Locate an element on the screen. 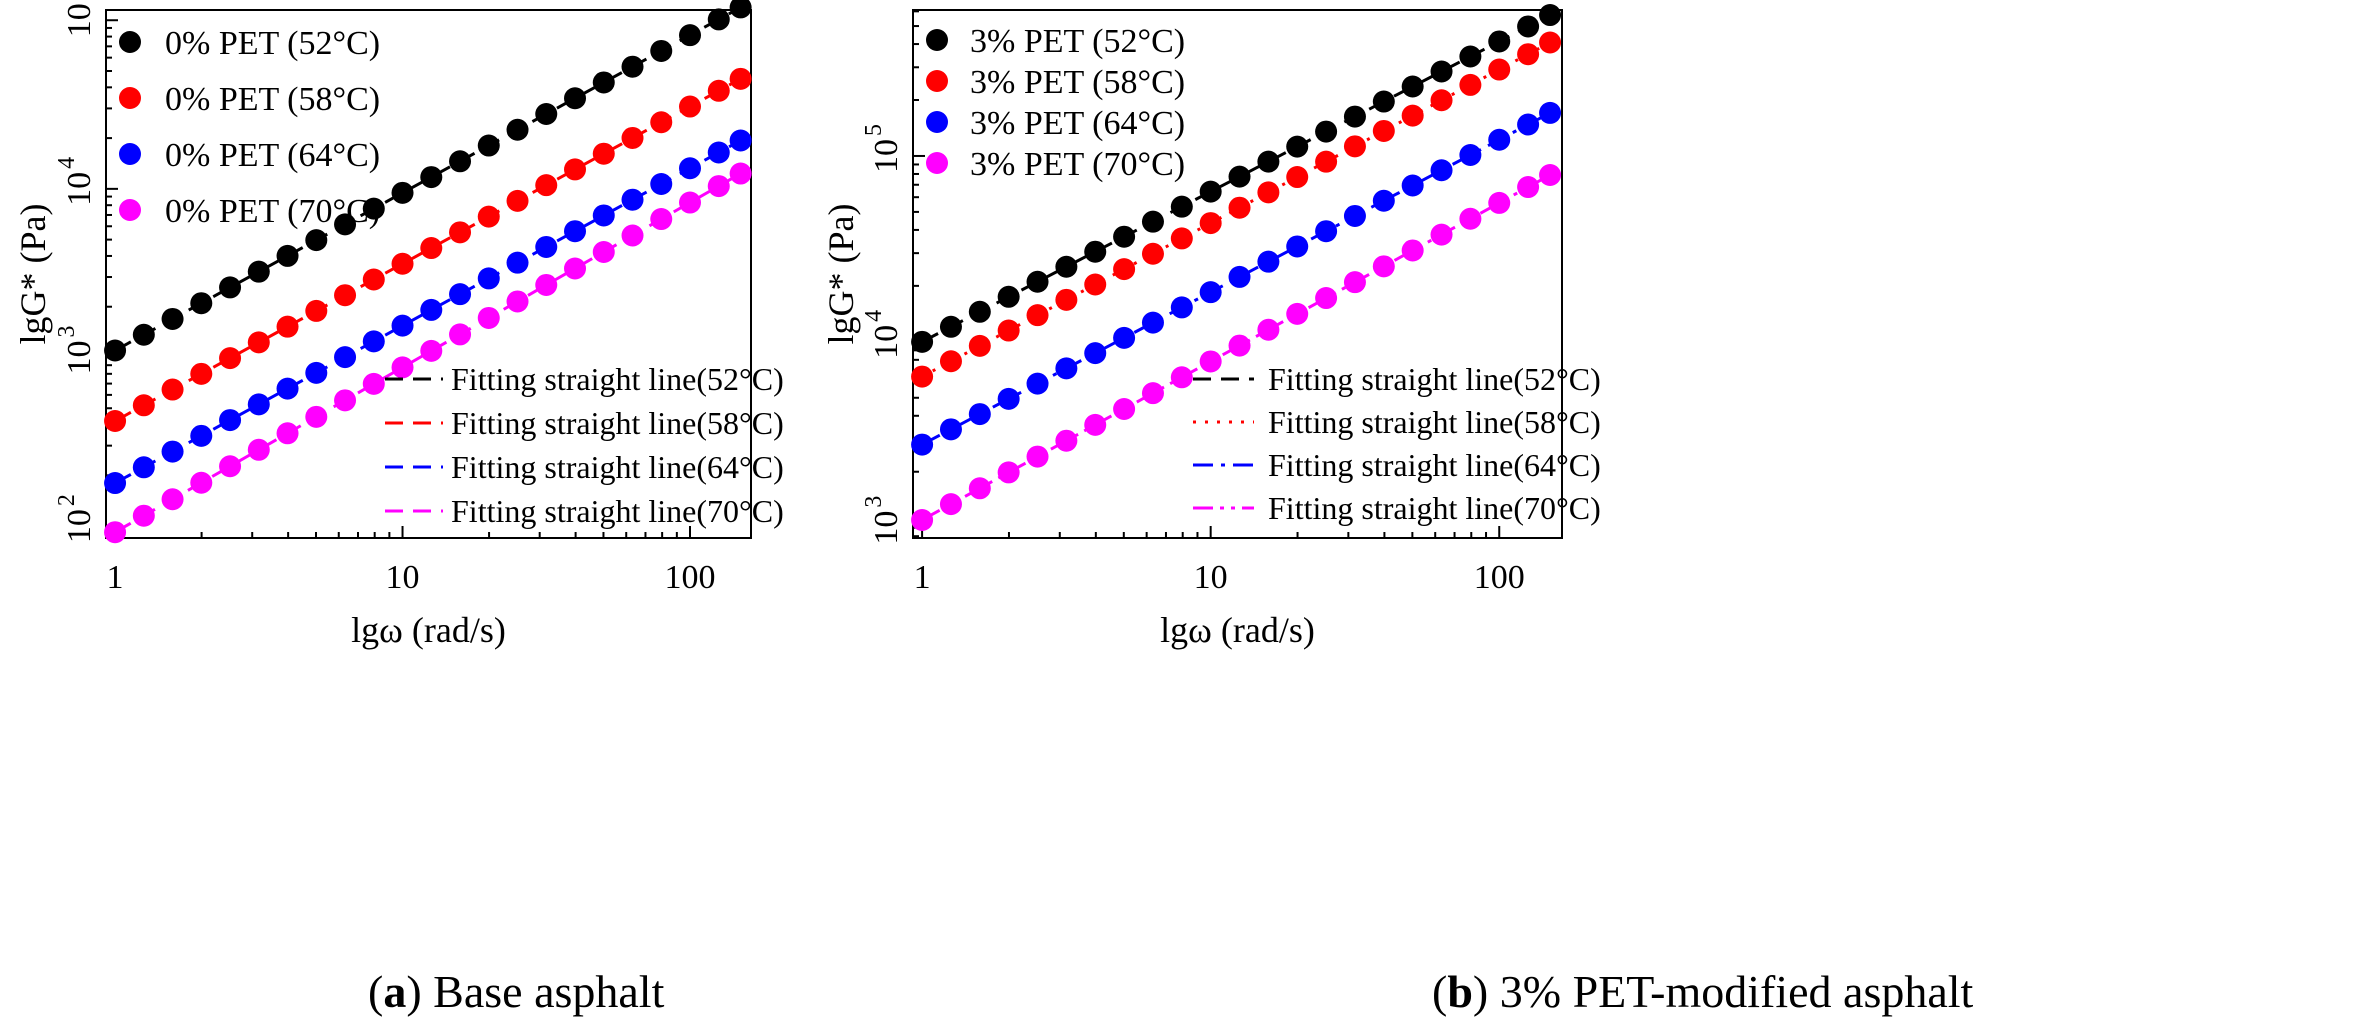  fit-legend-label-1: Fitting straight line(52°C) is located at coordinates (617, 379).